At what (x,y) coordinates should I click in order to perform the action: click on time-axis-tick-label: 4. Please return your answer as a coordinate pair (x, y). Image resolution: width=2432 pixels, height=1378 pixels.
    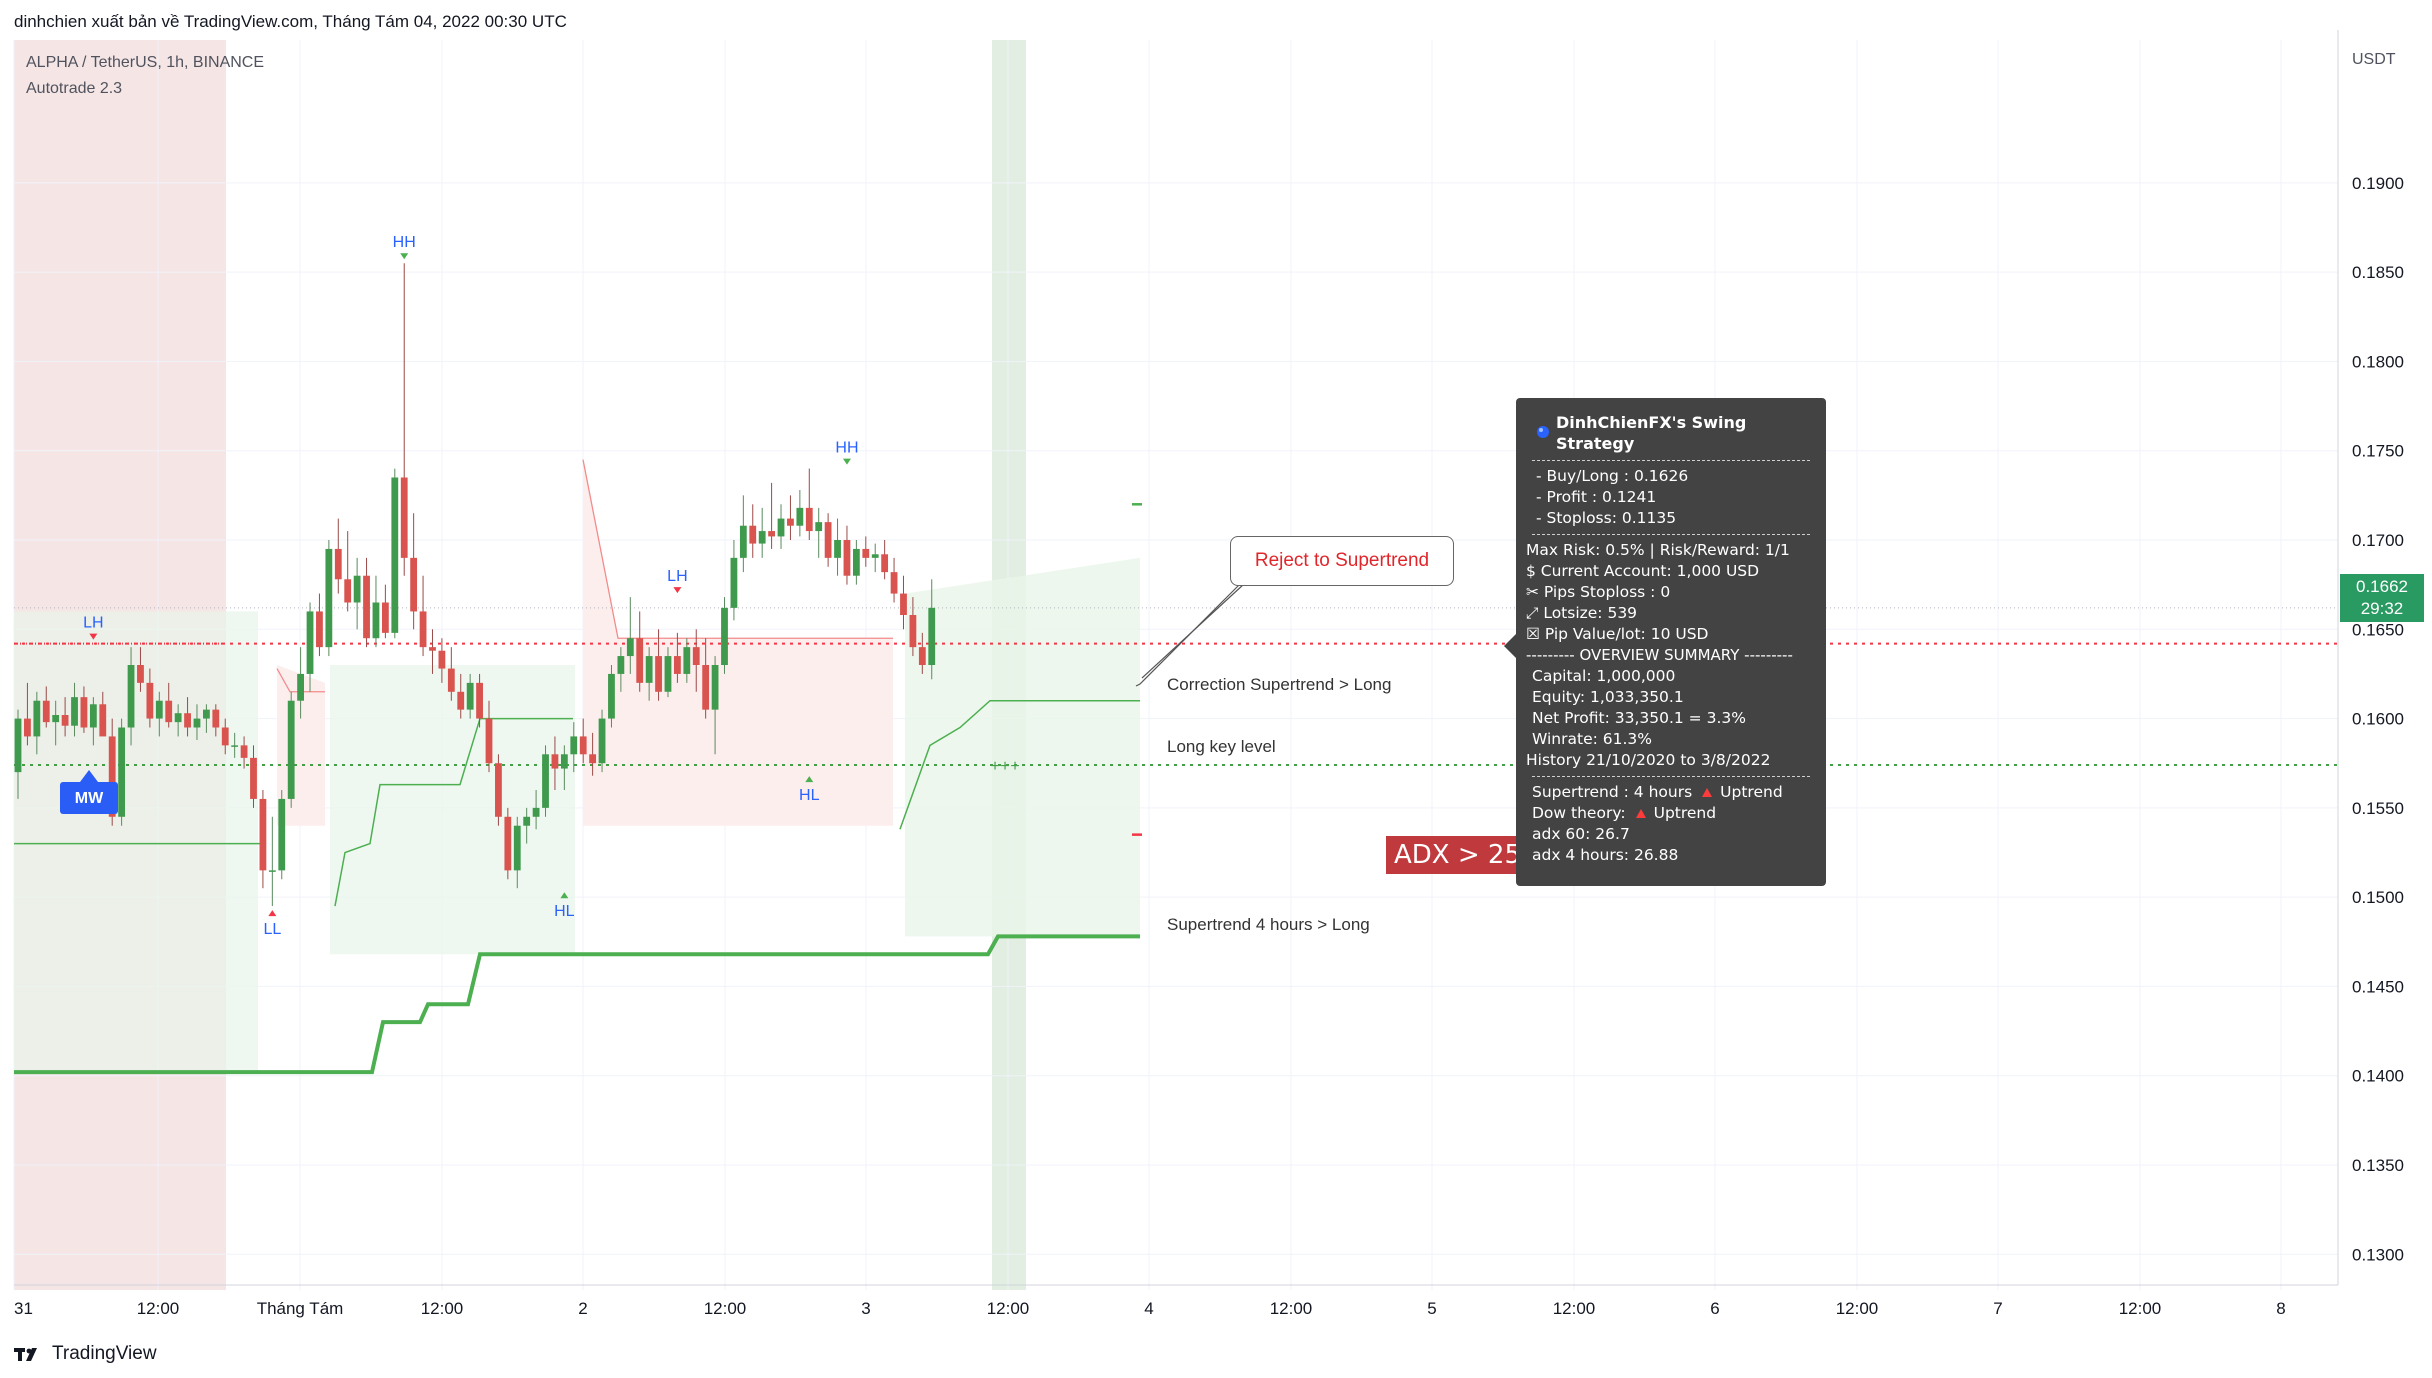
    Looking at the image, I should click on (1148, 1308).